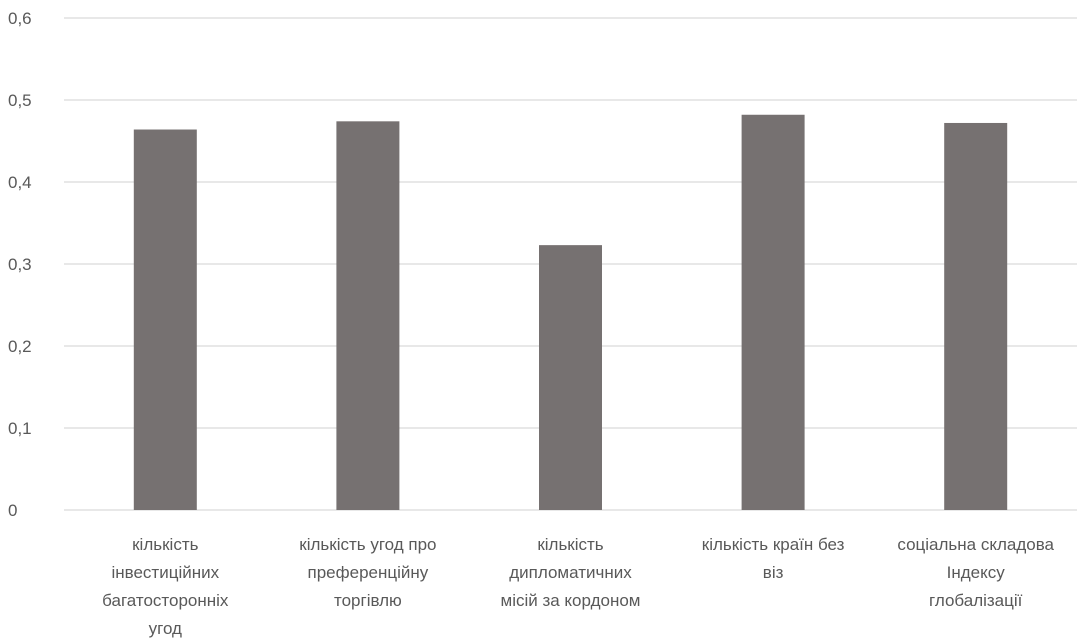 The image size is (1083, 643). Describe the element at coordinates (773, 572) in the screenshot. I see `x-category-label-line: віз` at that location.